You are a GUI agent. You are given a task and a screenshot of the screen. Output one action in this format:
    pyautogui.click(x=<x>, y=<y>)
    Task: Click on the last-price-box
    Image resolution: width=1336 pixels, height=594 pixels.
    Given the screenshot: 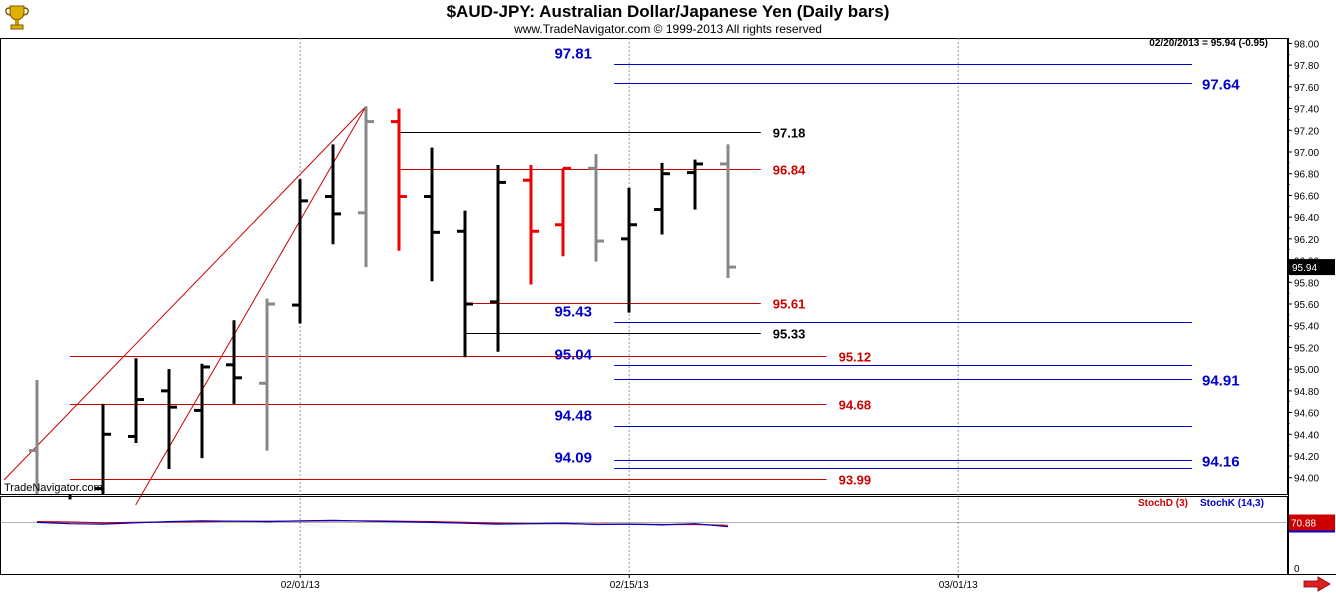 What is the action you would take?
    pyautogui.click(x=1312, y=267)
    